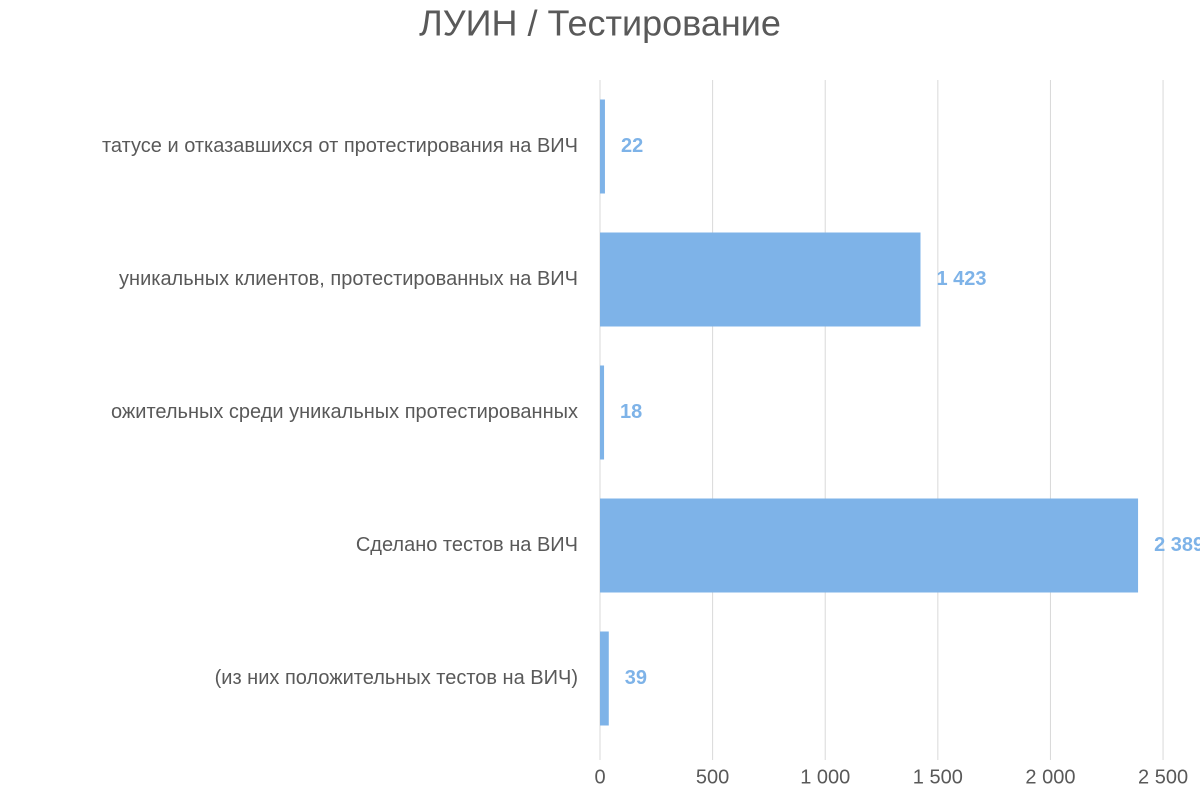 This screenshot has width=1200, height=800. What do you see at coordinates (599, 777) in the screenshot?
I see `x-tick-label: 0` at bounding box center [599, 777].